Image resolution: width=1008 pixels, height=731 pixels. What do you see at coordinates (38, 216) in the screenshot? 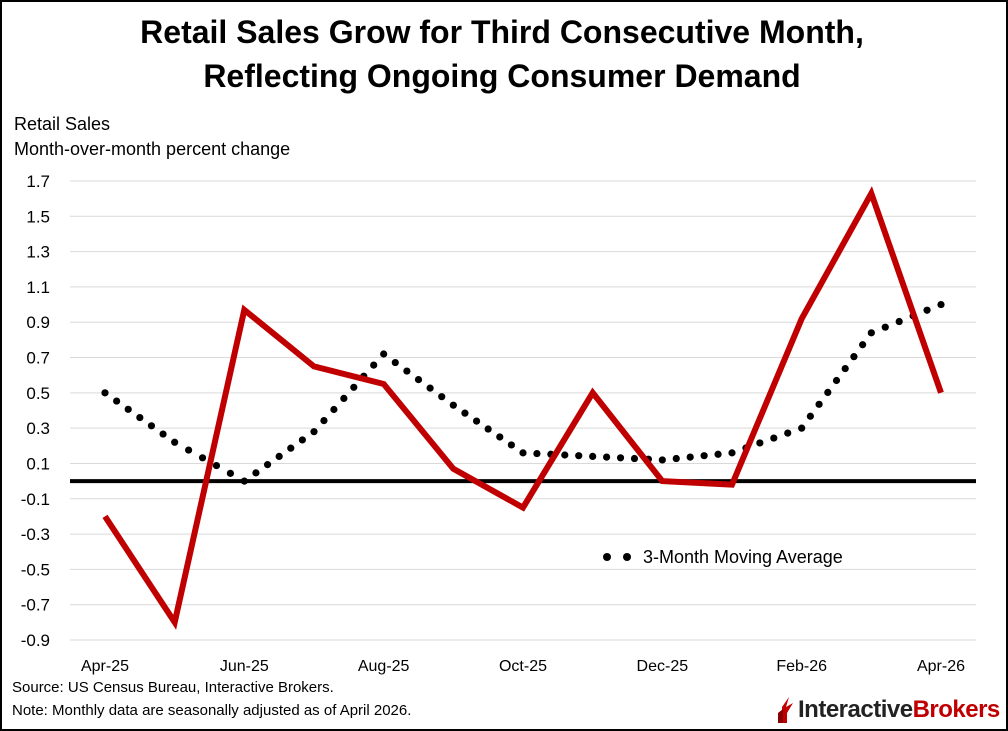
I see `y-tick-label: 1.5` at bounding box center [38, 216].